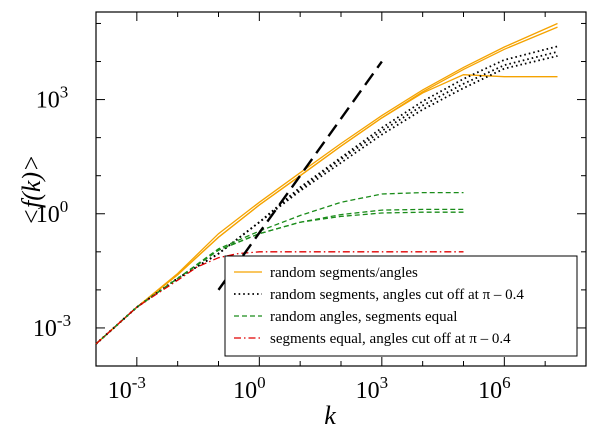  Describe the element at coordinates (249, 388) in the screenshot. I see `x-tick-label: 10⁰` at that location.